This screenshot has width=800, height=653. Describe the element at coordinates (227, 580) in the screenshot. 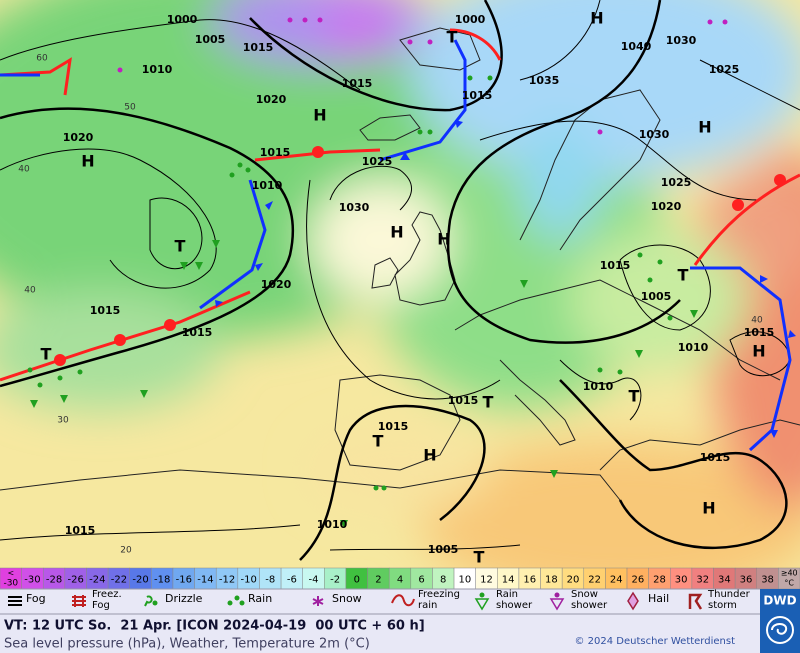

I see `scale-label: -12` at that location.